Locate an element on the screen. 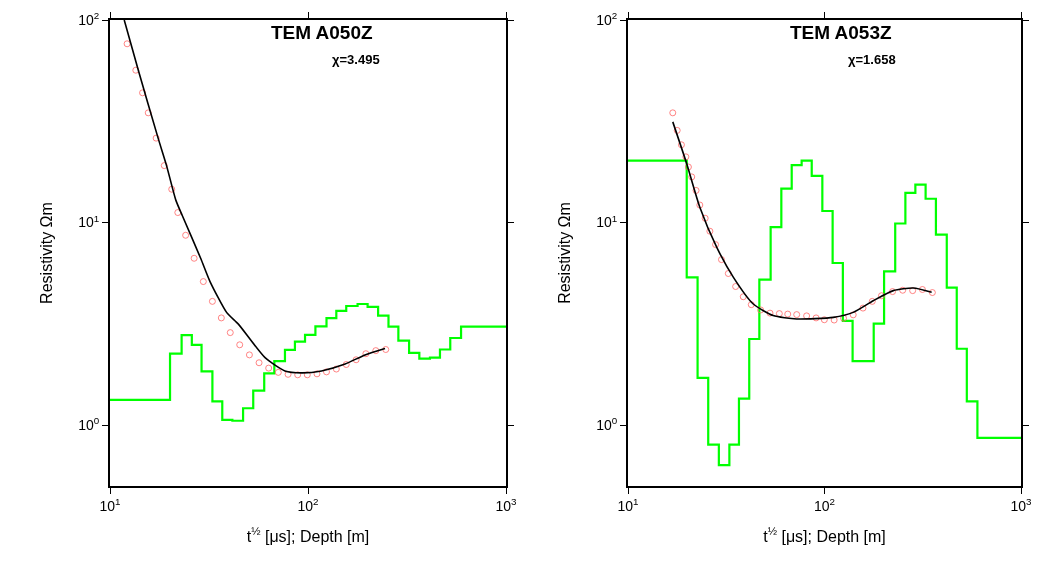 The width and height of the screenshot is (1038, 563). chart-title: TEM A050Z is located at coordinates (322, 32).